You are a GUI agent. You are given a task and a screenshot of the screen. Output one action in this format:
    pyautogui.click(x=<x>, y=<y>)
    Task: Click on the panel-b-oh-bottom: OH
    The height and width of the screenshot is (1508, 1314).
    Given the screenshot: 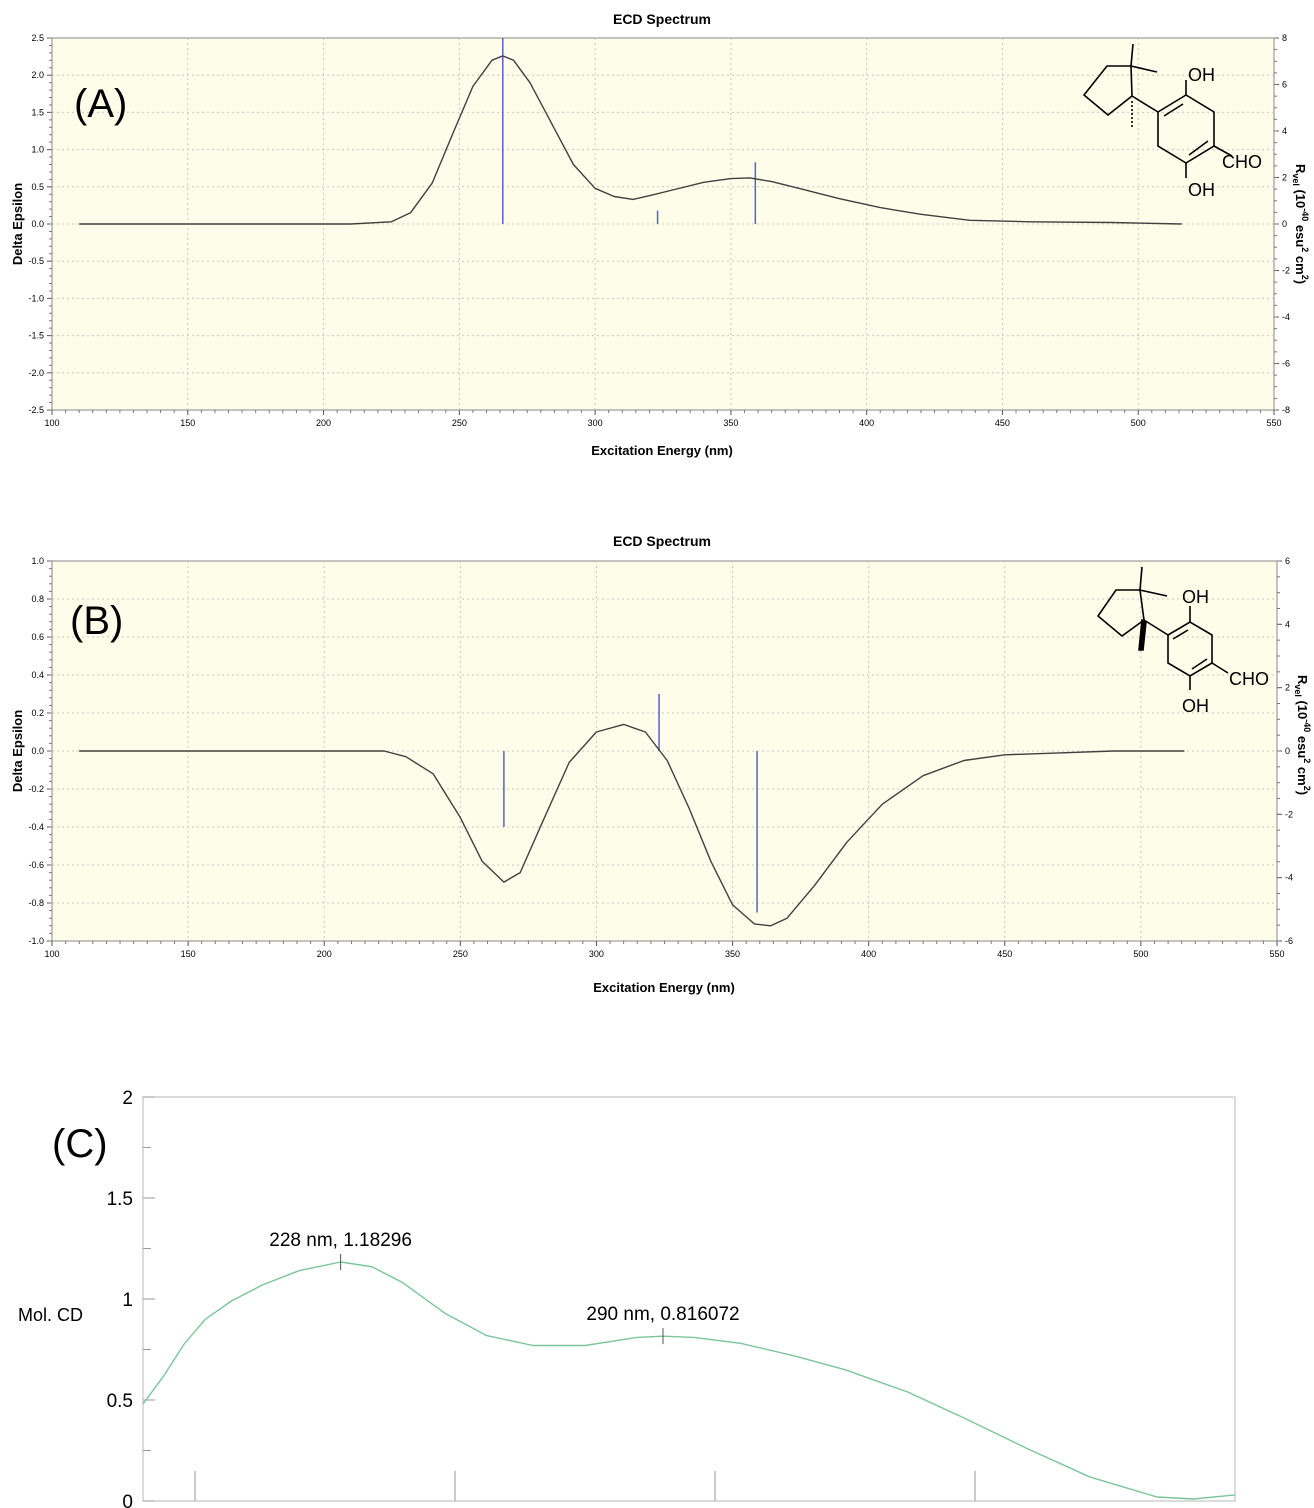 What is the action you would take?
    pyautogui.click(x=1195, y=706)
    